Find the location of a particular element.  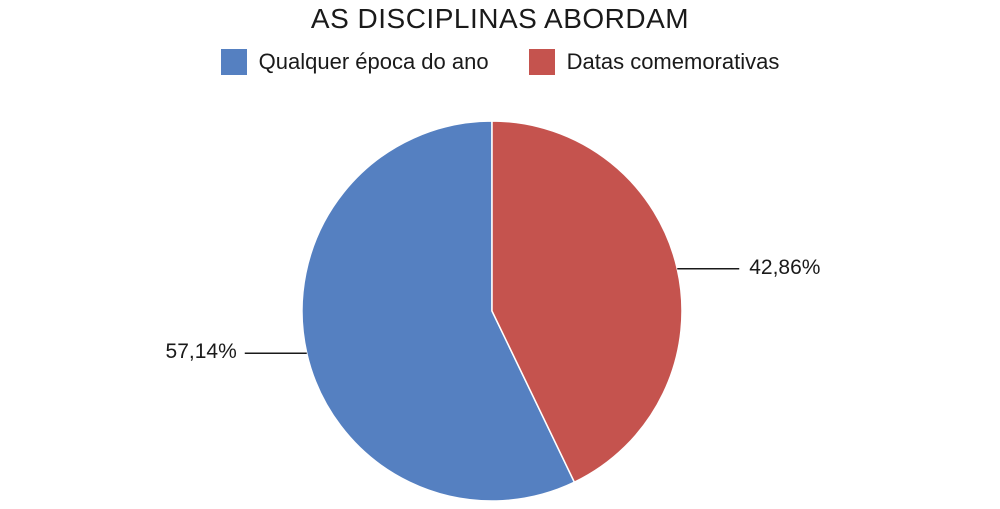

chart-title: AS DISCIPLINAS ABORDAM is located at coordinates (500, 18).